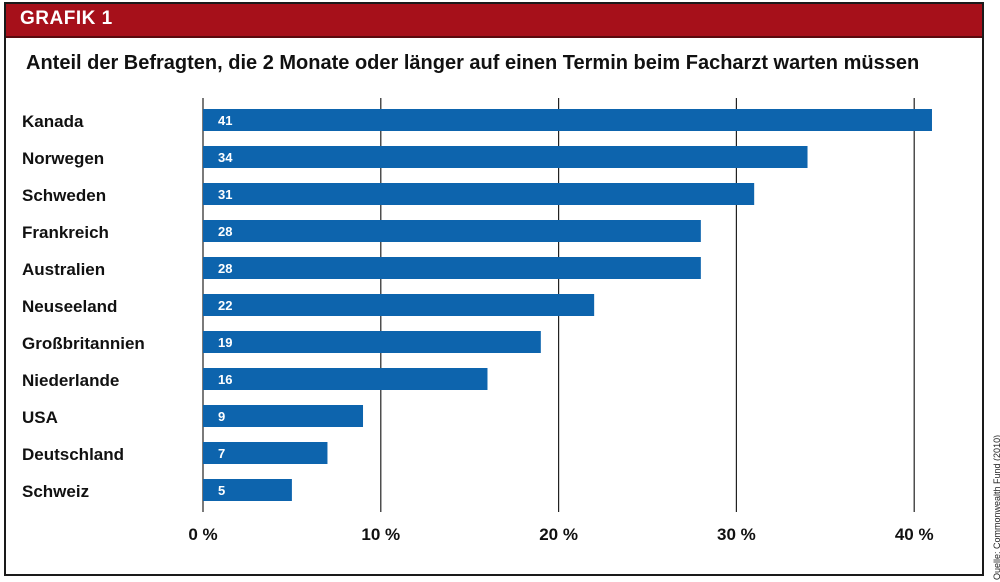  I want to click on value-label-5: 22, so click(225, 305).